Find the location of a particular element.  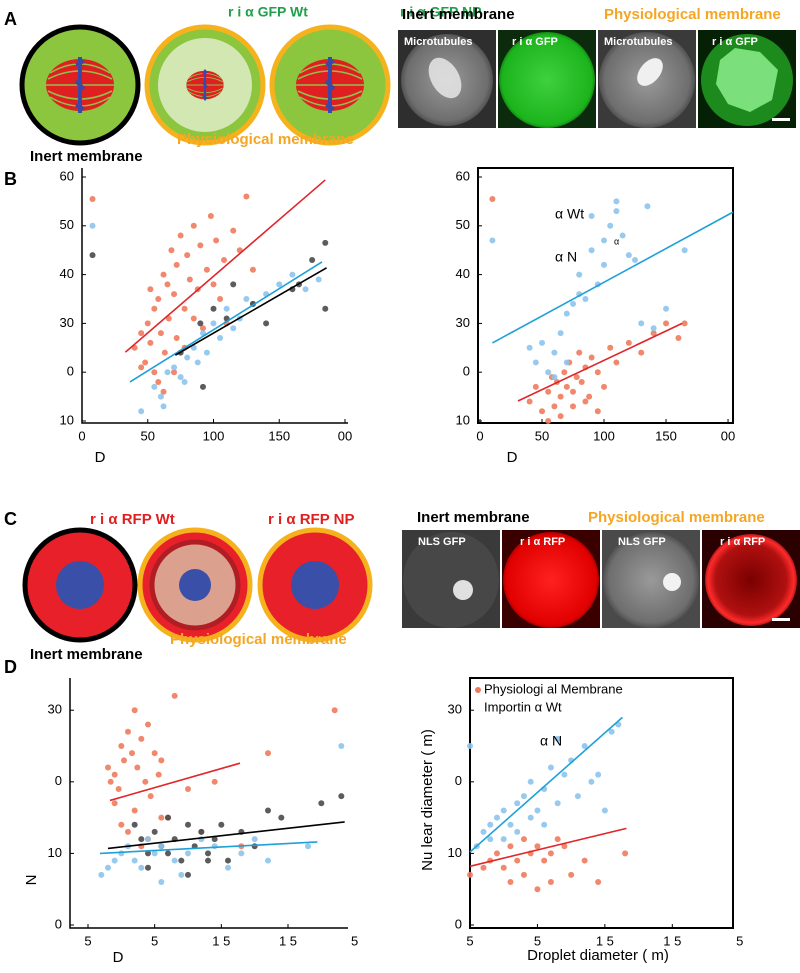

x-tick-label: 1 5 is located at coordinates (221, 940).